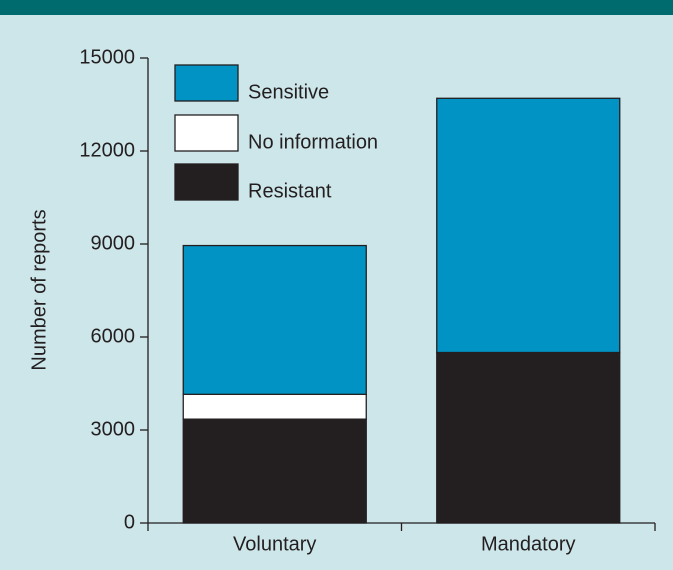  What do you see at coordinates (107, 150) in the screenshot?
I see `y-tick-label: 12000` at bounding box center [107, 150].